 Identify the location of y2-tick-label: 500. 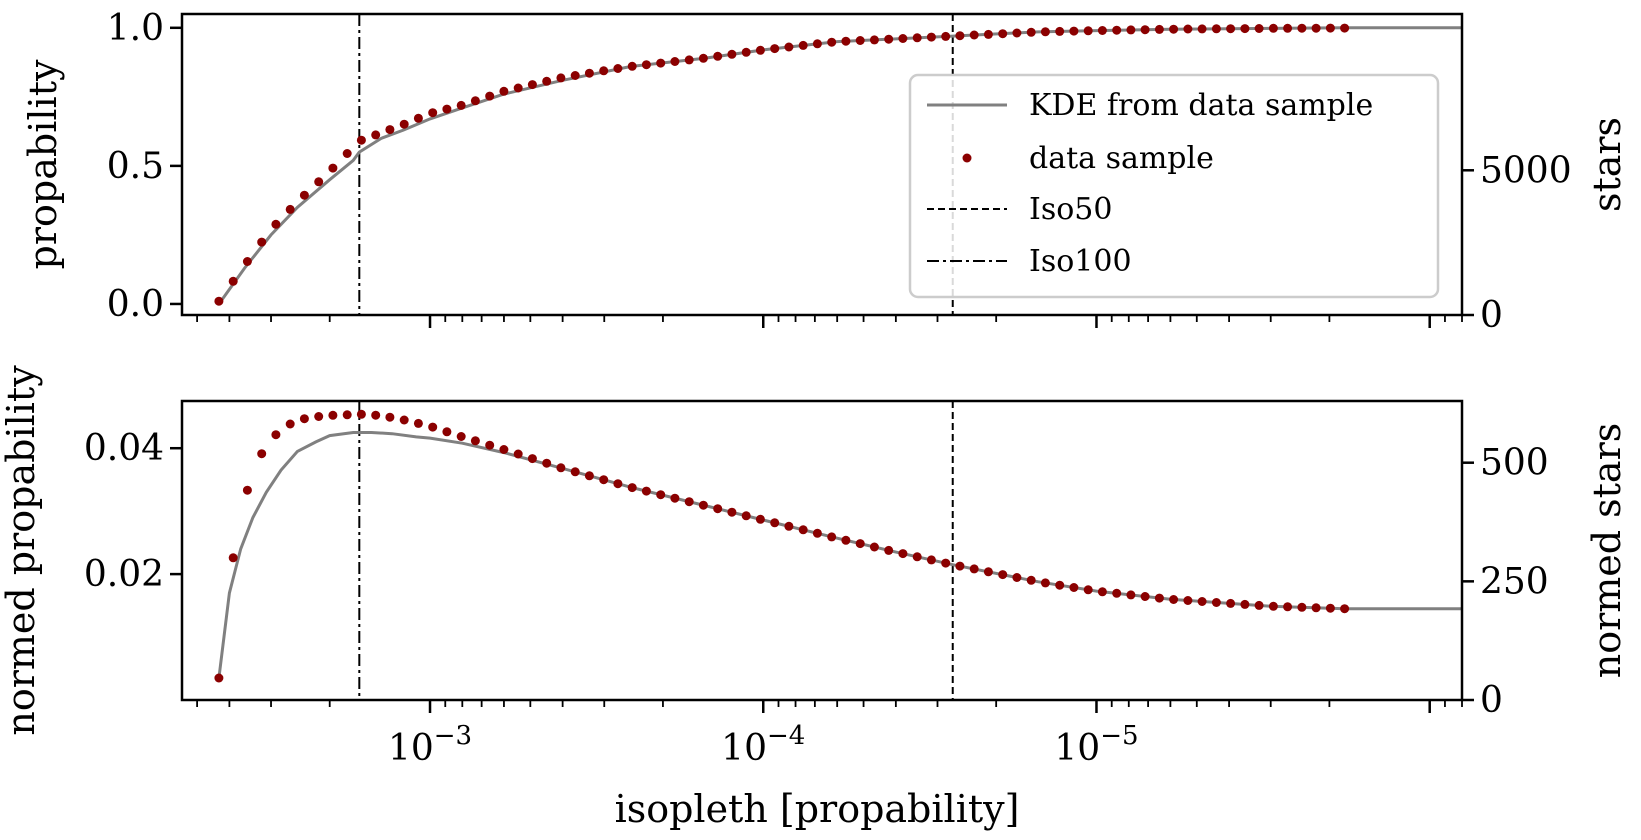
(1514, 463).